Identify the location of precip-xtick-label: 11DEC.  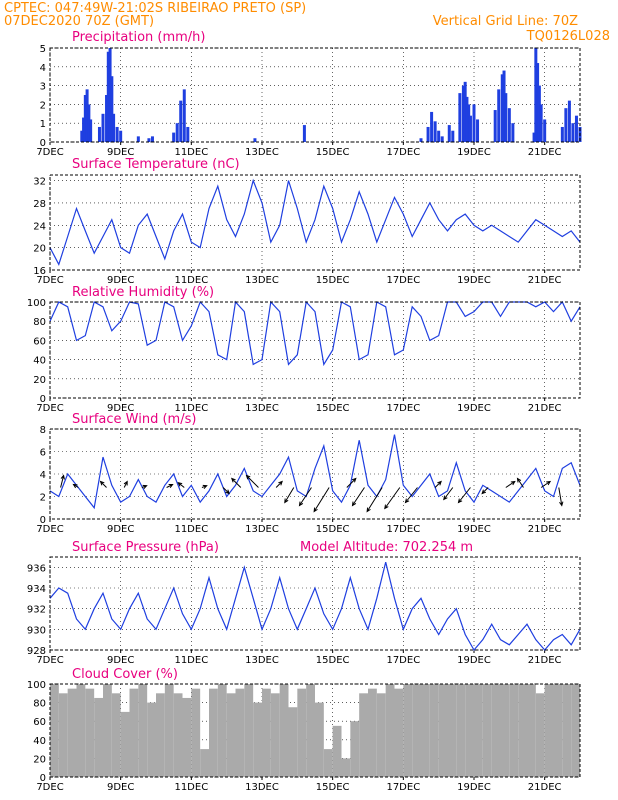
(191, 152).